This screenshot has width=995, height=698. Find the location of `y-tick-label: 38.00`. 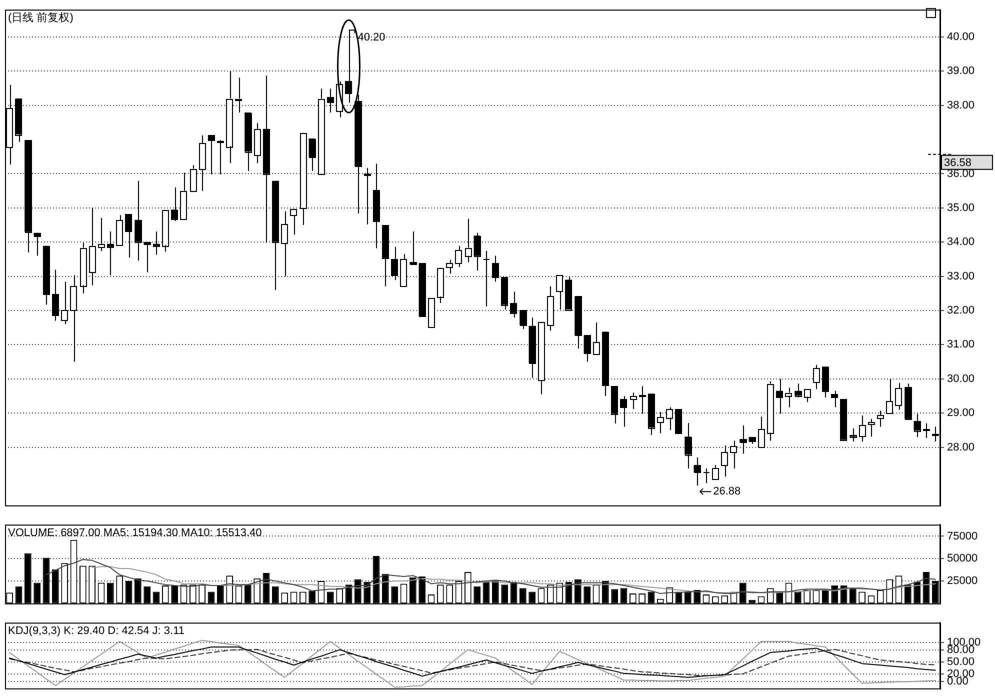

y-tick-label: 38.00 is located at coordinates (961, 105).